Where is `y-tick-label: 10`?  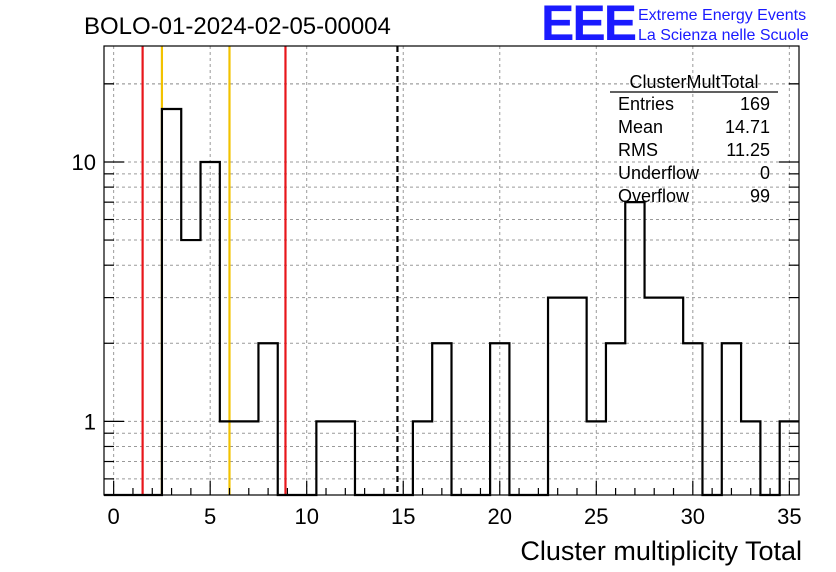 y-tick-label: 10 is located at coordinates (84, 162).